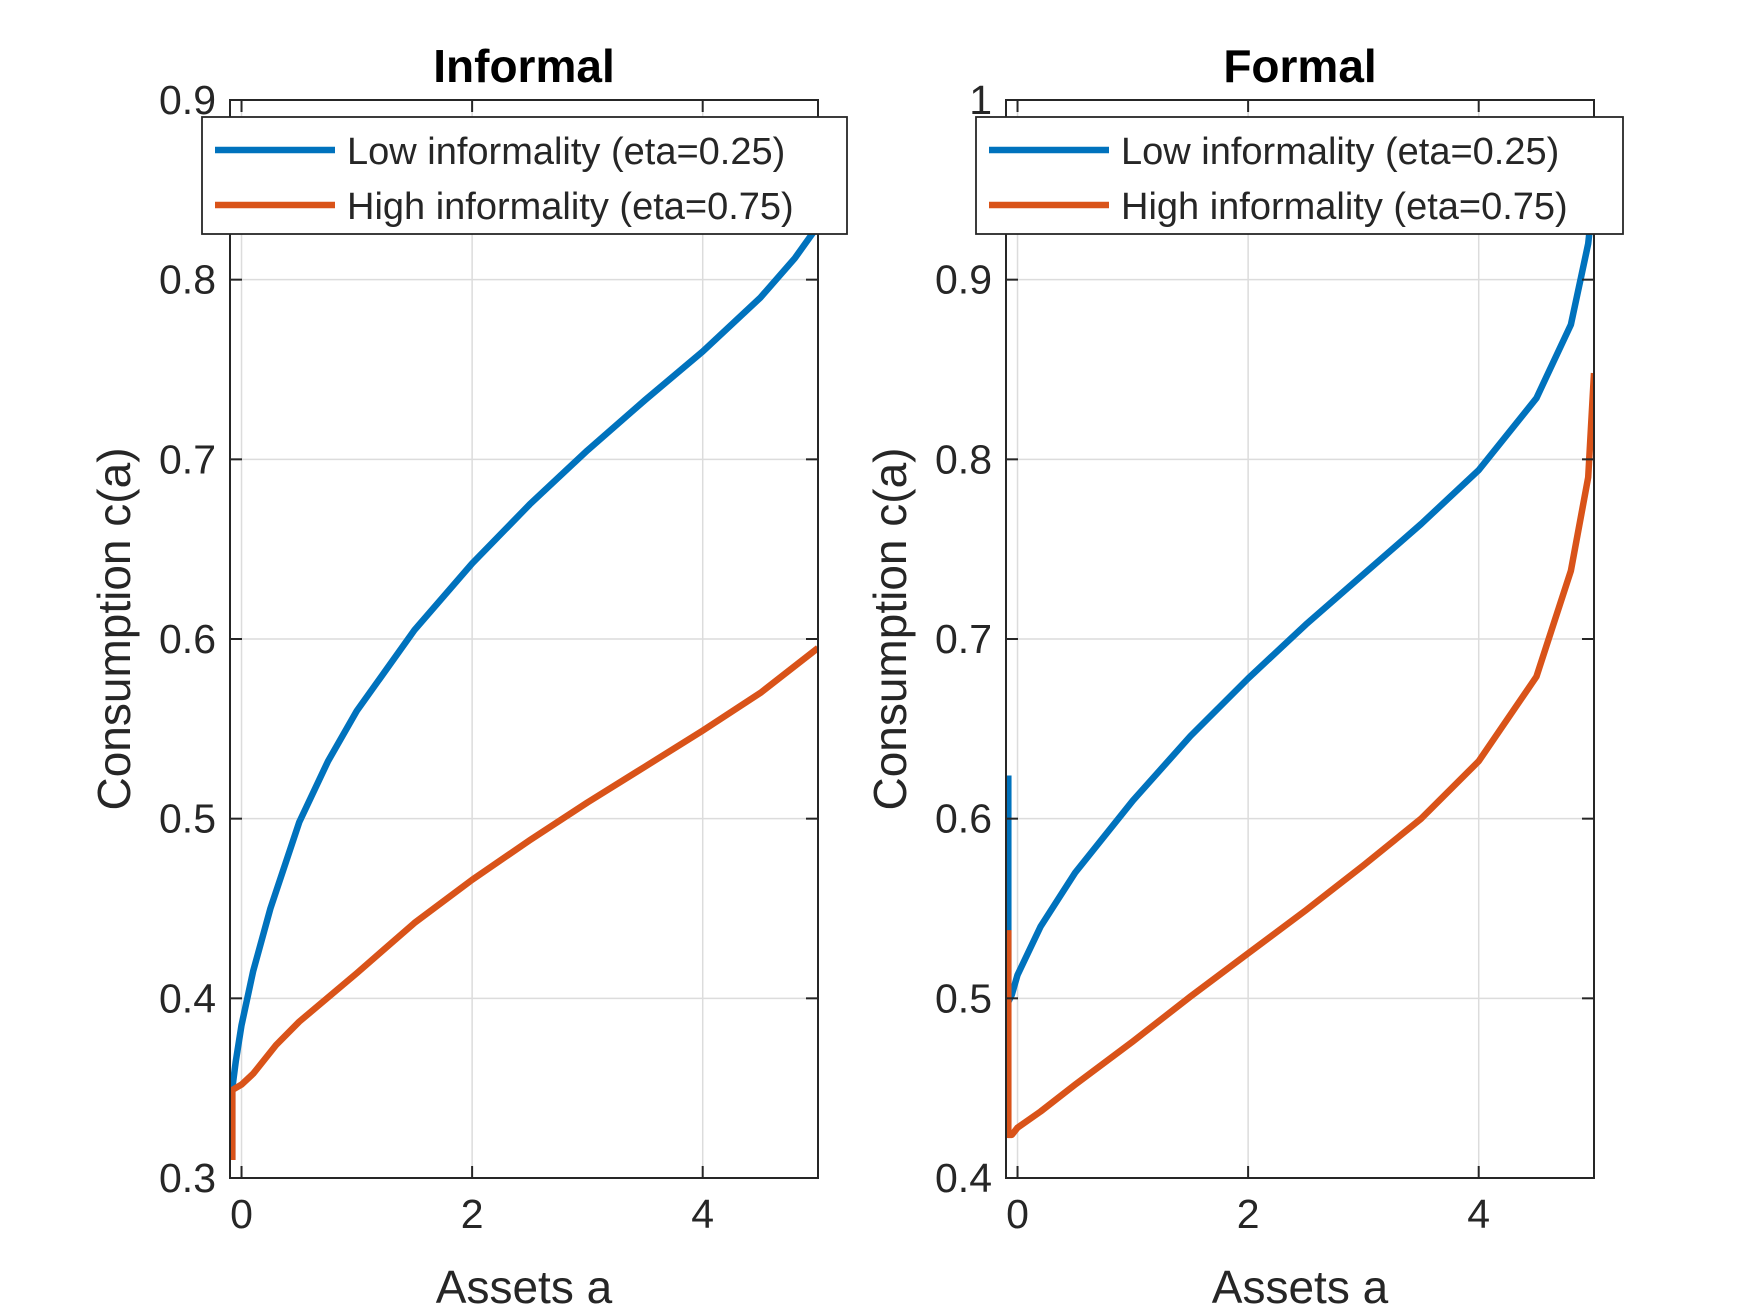  I want to click on chart-title: Formal, so click(1299, 66).